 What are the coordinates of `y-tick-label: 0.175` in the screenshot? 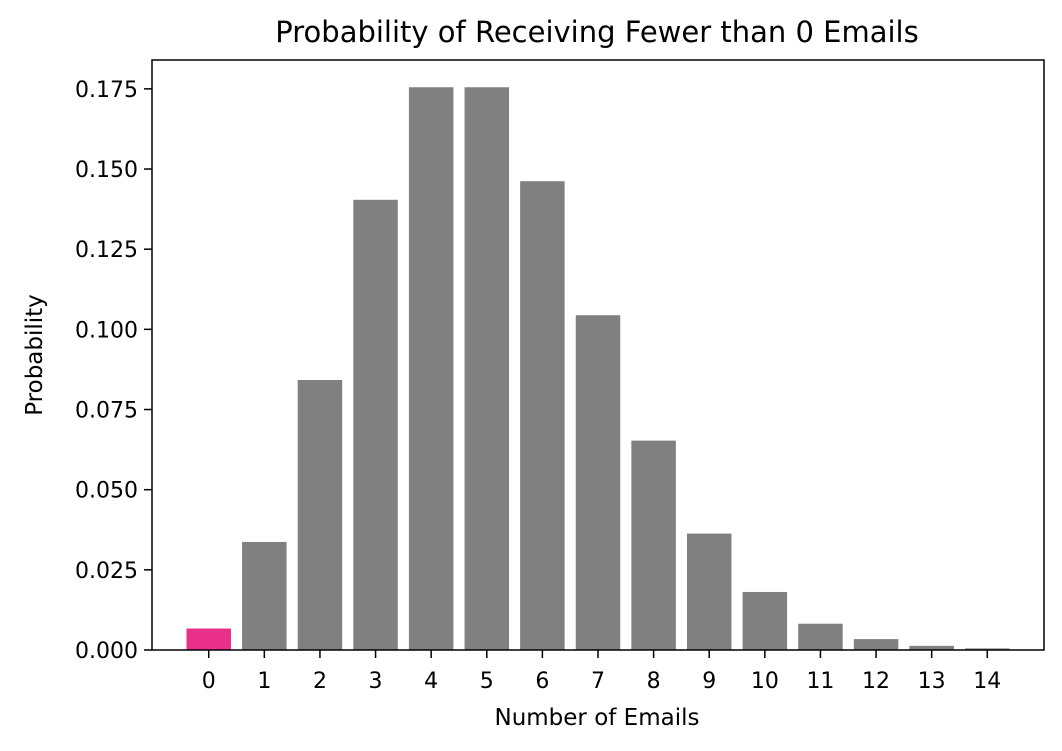 It's located at (106, 90).